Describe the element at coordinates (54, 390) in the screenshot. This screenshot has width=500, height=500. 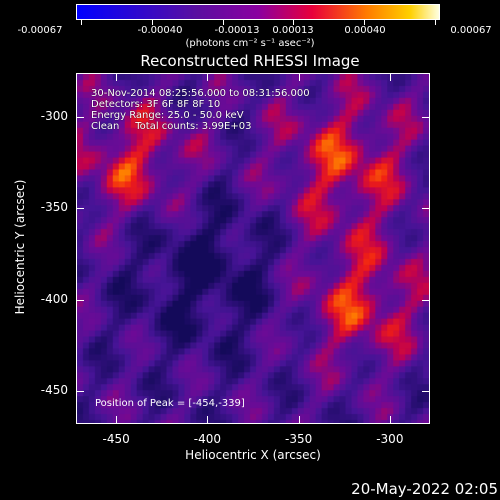
I see `y-tick-label: -450` at that location.